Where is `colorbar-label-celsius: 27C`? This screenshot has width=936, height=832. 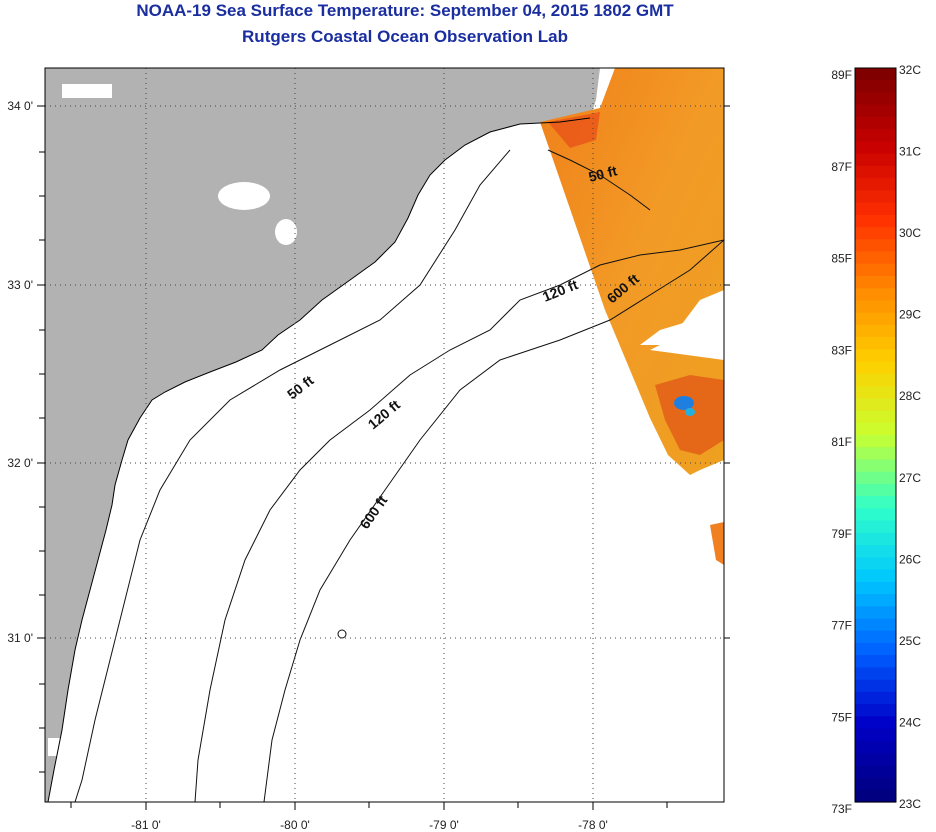
colorbar-label-celsius: 27C is located at coordinates (910, 478).